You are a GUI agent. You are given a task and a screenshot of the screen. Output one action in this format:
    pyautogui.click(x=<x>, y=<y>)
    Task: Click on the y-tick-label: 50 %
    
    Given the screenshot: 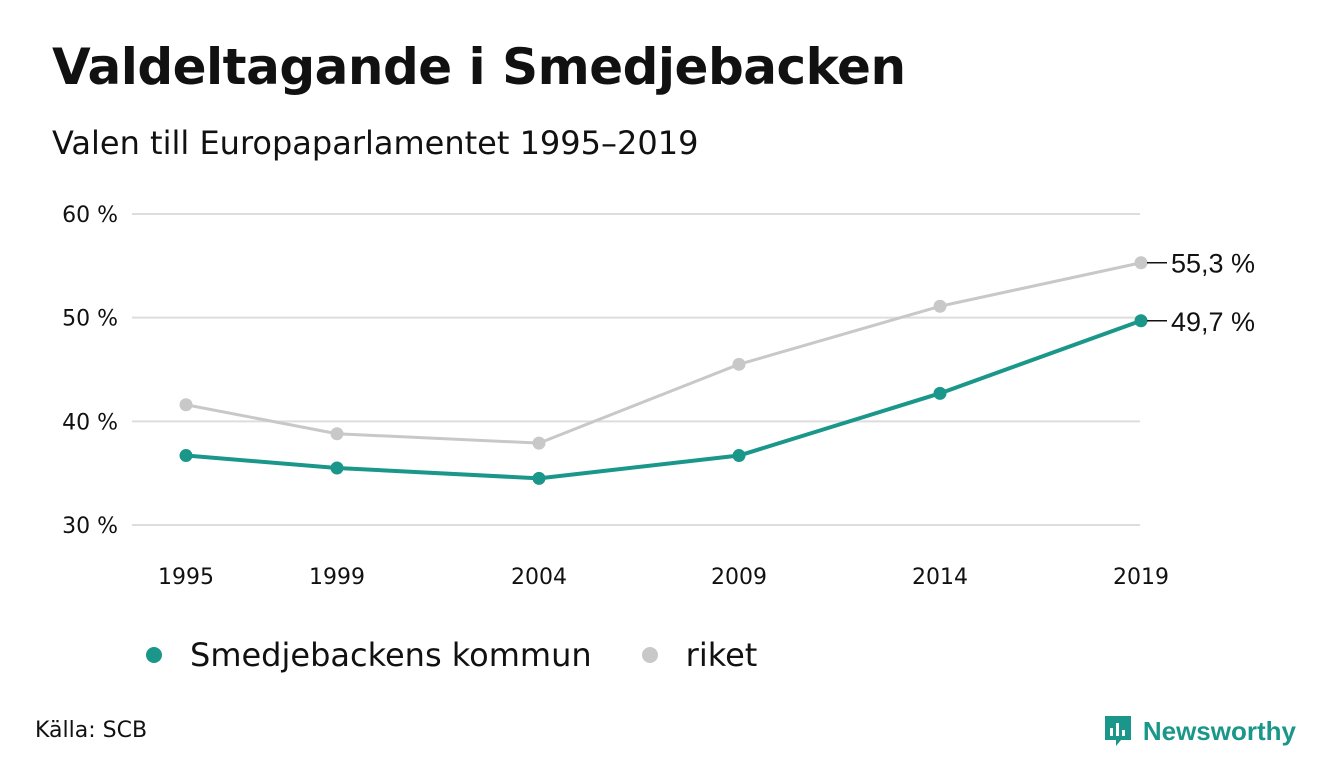 What is the action you would take?
    pyautogui.click(x=90, y=319)
    